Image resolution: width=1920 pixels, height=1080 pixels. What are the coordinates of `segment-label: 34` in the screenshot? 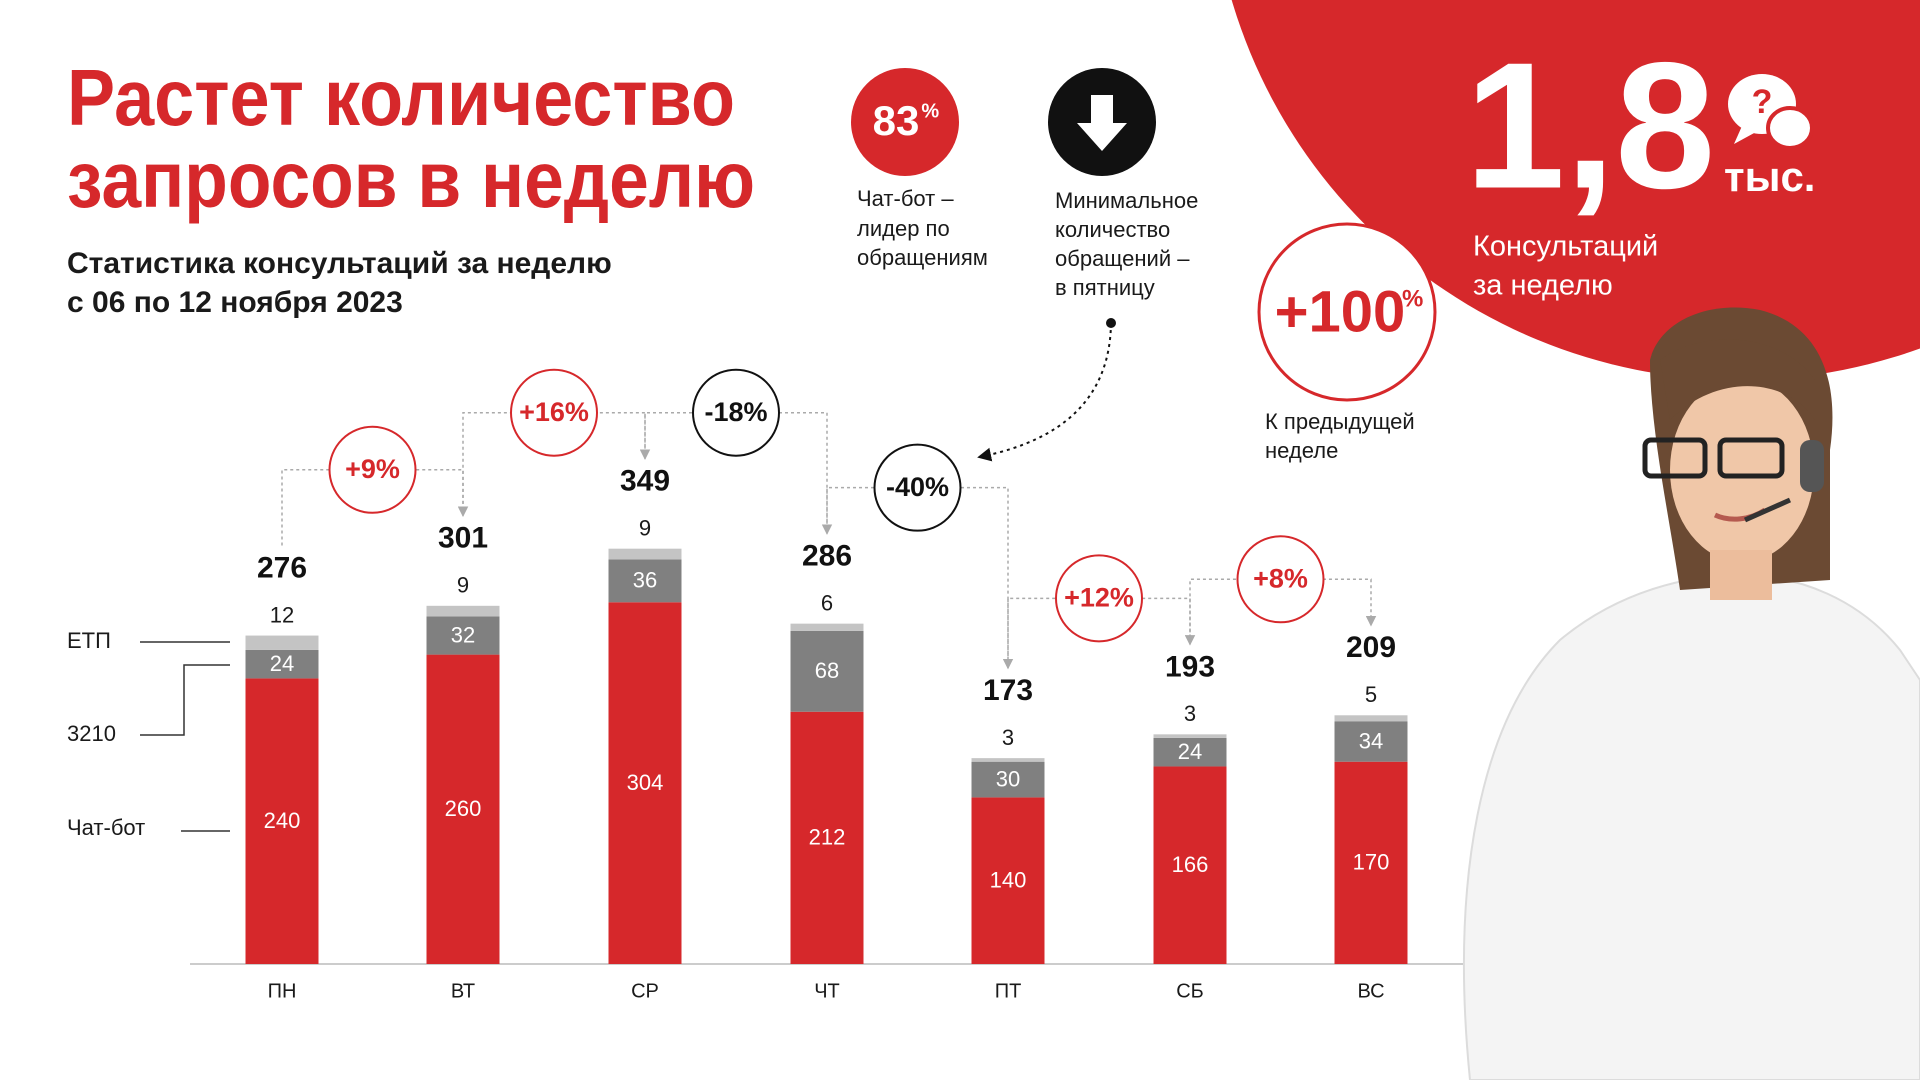 It's located at (1371, 740).